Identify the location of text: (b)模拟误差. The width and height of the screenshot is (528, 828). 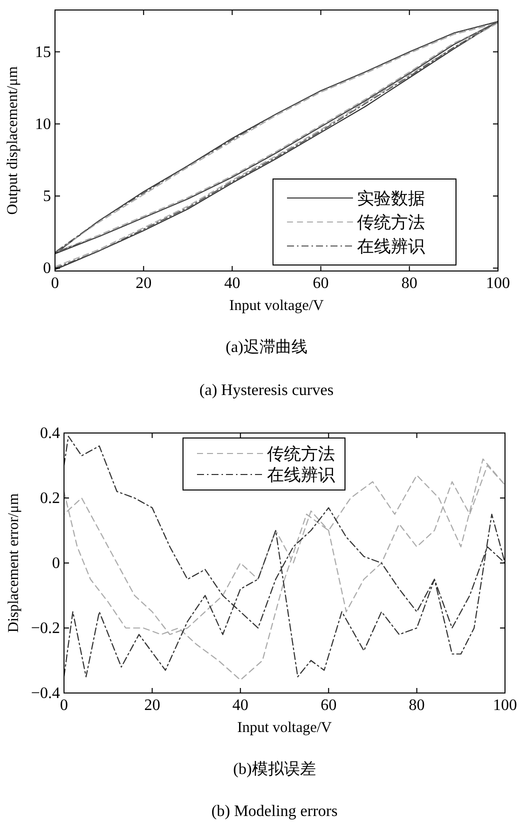
(274, 769).